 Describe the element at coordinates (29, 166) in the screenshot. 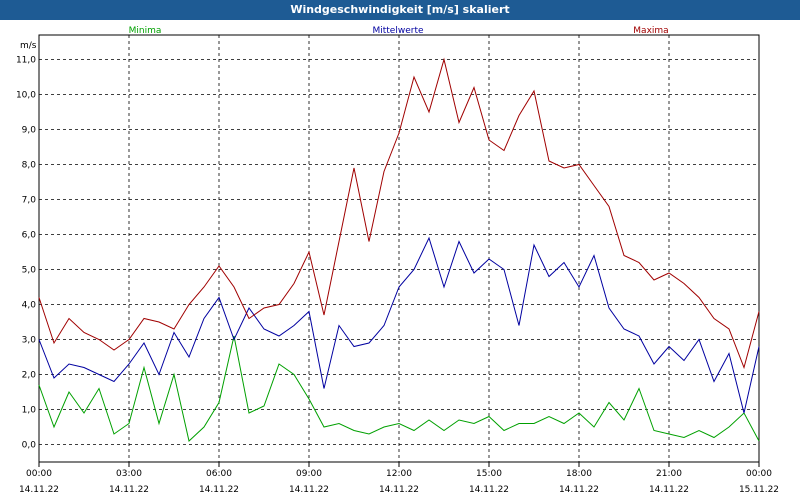

I see `y-tick-label: 8,0` at that location.